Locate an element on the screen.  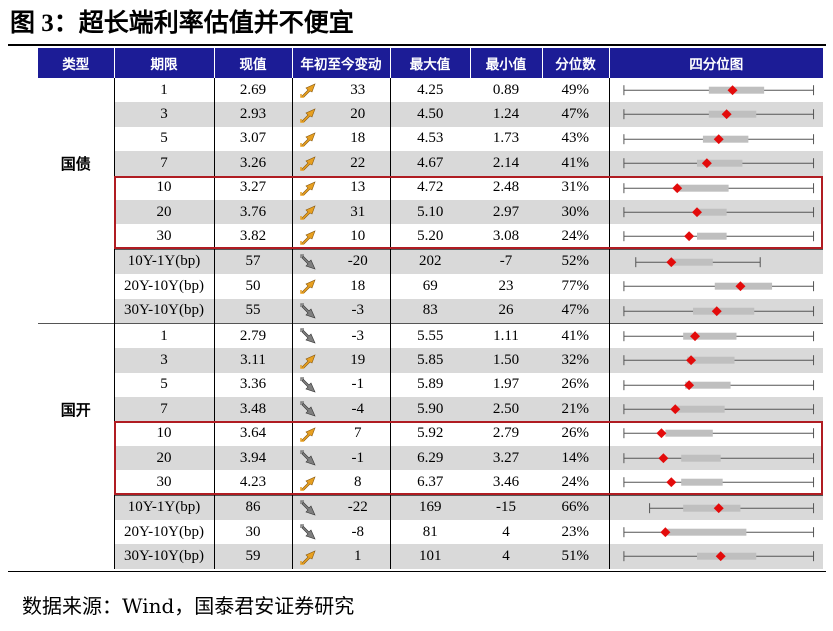
table-row: 7 3.48 -4 5.90 2.50 21% is located at coordinates (430, 409).